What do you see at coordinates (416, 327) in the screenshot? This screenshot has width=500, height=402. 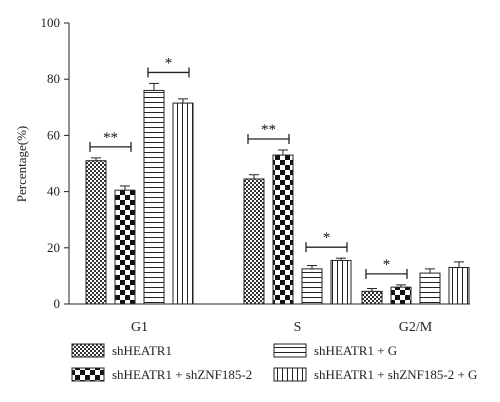 I see `category-label: G2/M` at bounding box center [416, 327].